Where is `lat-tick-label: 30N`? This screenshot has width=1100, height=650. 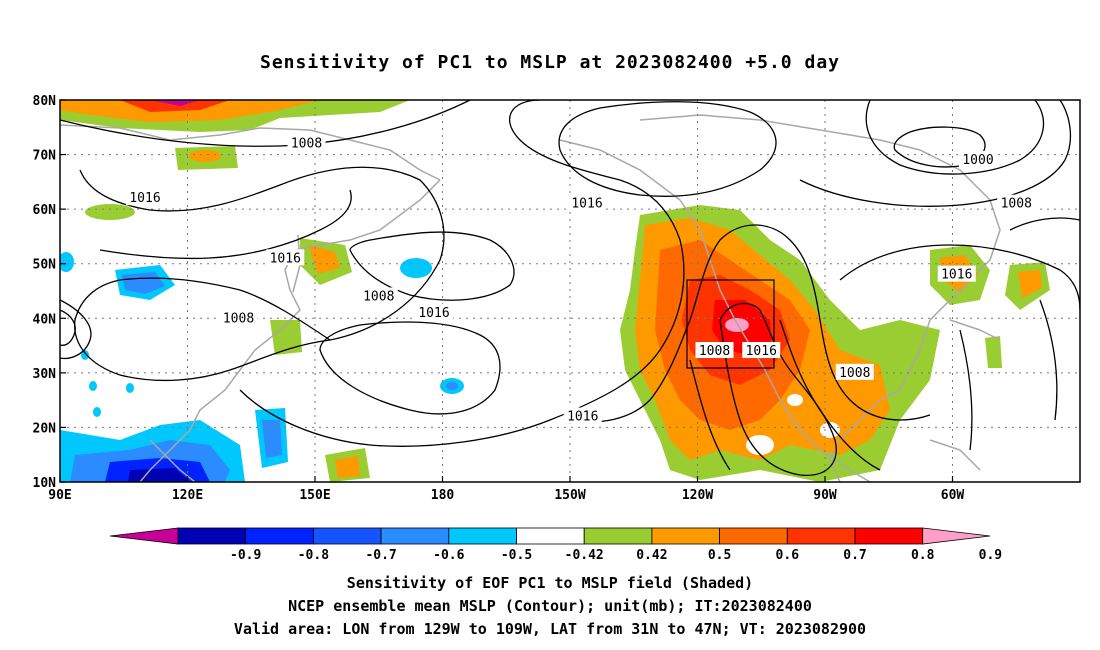 lat-tick-label: 30N is located at coordinates (45, 374).